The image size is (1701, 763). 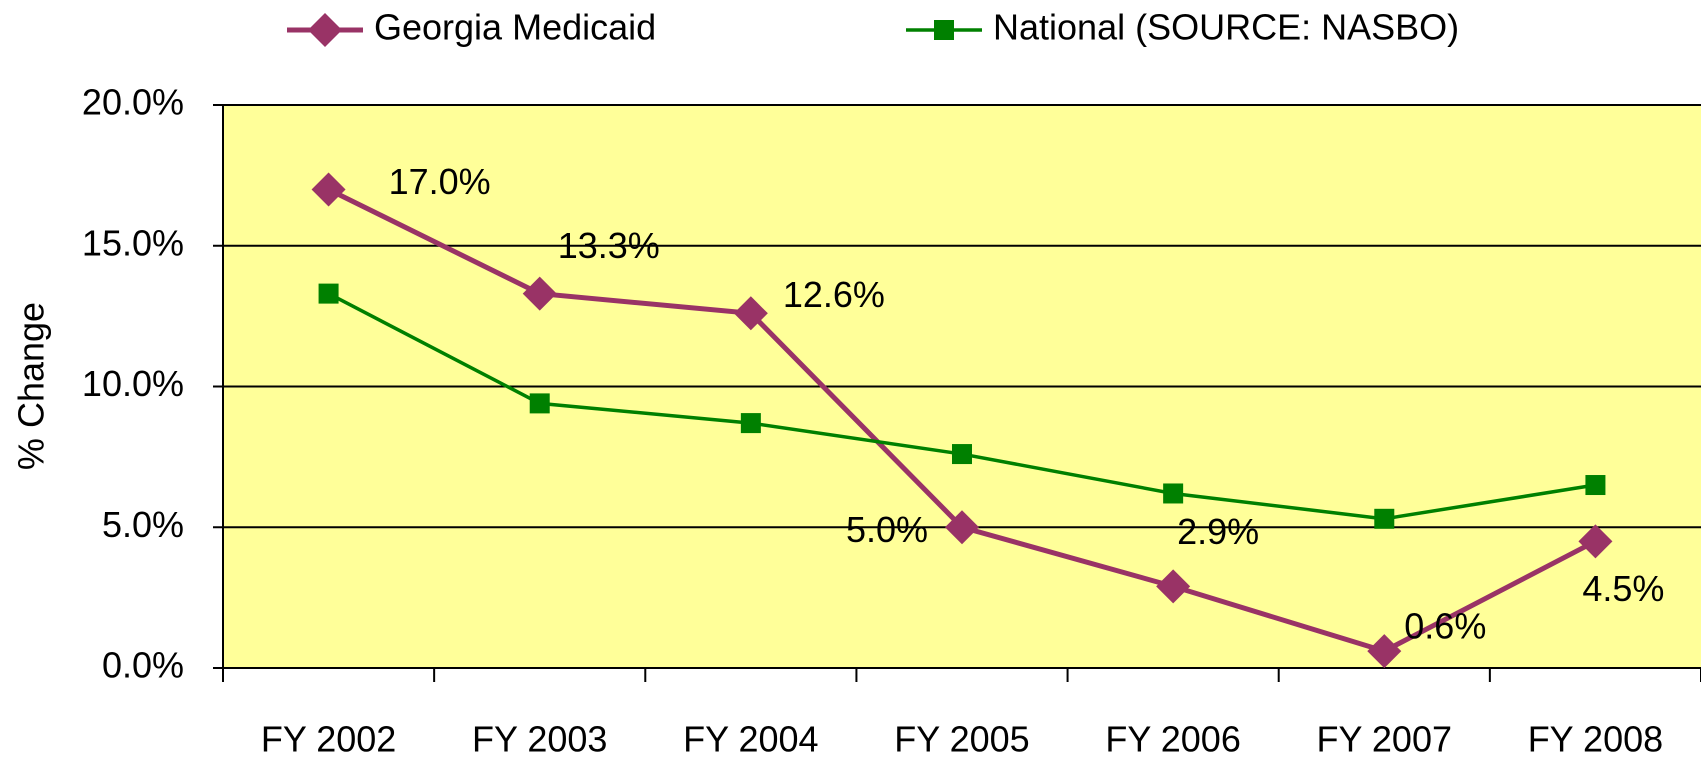 I want to click on data-label: 4.5%, so click(x=1623, y=588).